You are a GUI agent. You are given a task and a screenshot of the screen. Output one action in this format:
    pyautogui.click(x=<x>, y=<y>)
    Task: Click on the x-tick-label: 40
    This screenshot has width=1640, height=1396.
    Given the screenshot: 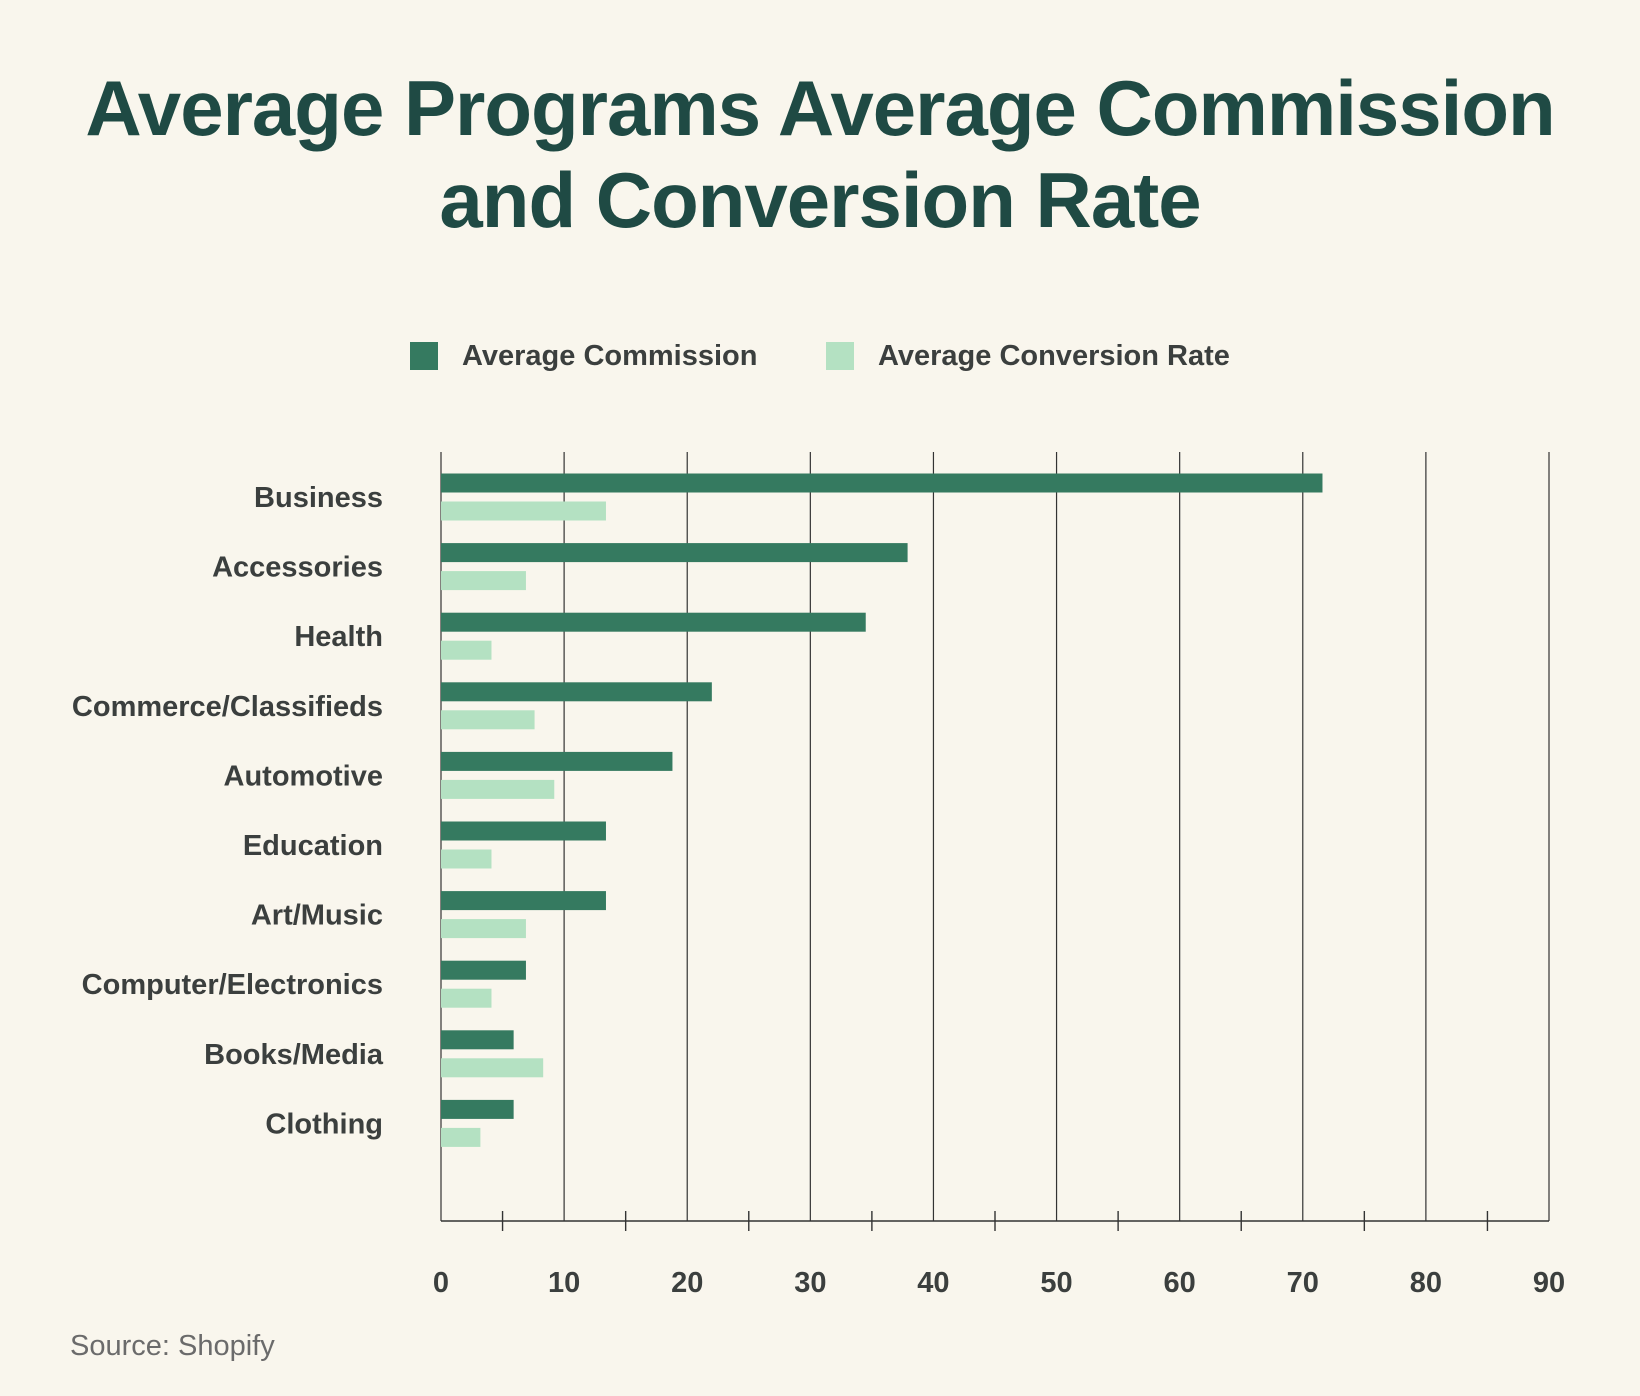 What is the action you would take?
    pyautogui.click(x=933, y=1283)
    